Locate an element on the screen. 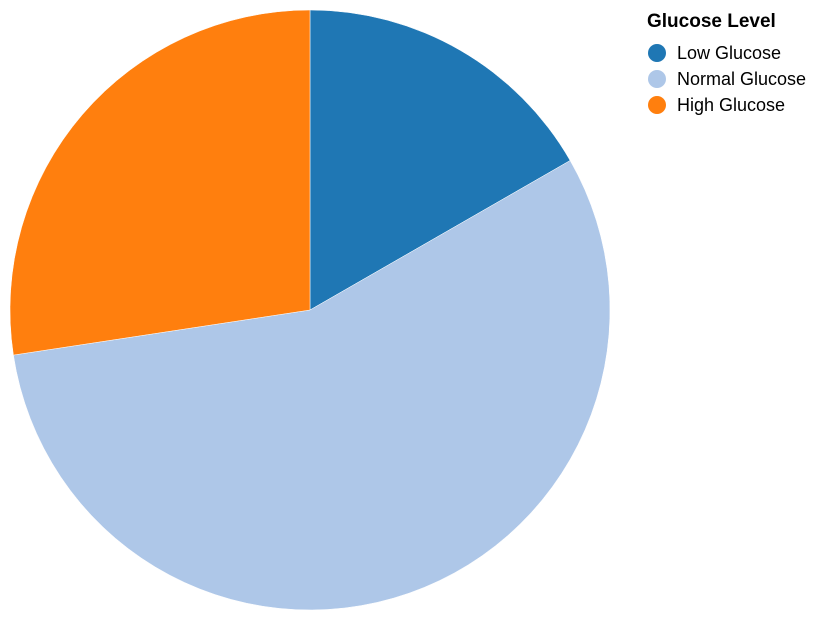 The height and width of the screenshot is (620, 832). legend-label: Normal Glucose is located at coordinates (741, 79).